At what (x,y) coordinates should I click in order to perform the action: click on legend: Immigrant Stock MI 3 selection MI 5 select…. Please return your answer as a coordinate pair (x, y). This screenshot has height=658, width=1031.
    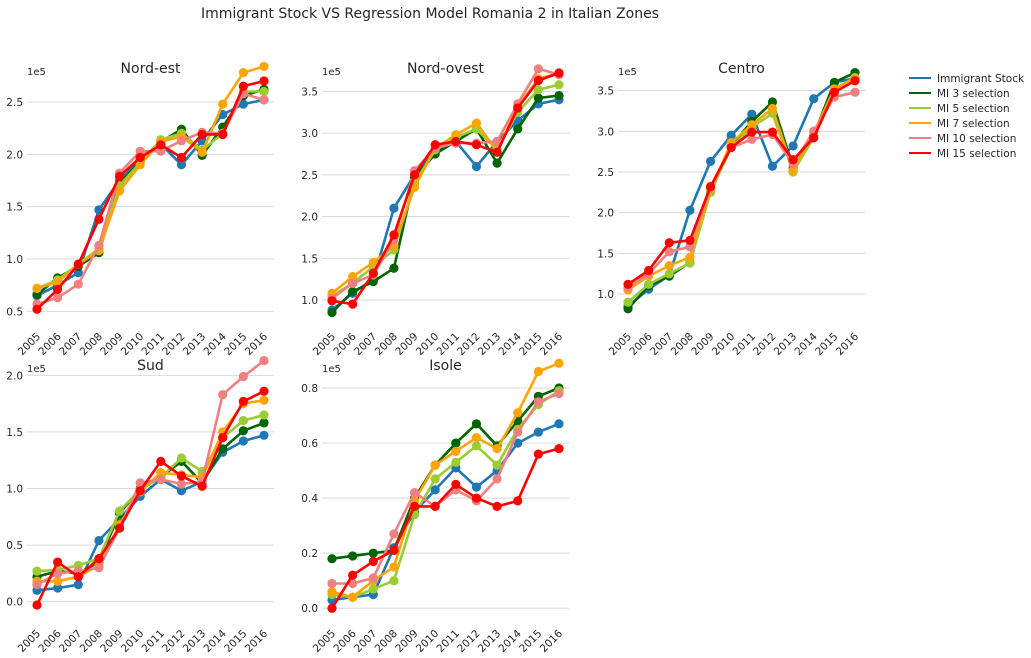
    Looking at the image, I should click on (967, 116).